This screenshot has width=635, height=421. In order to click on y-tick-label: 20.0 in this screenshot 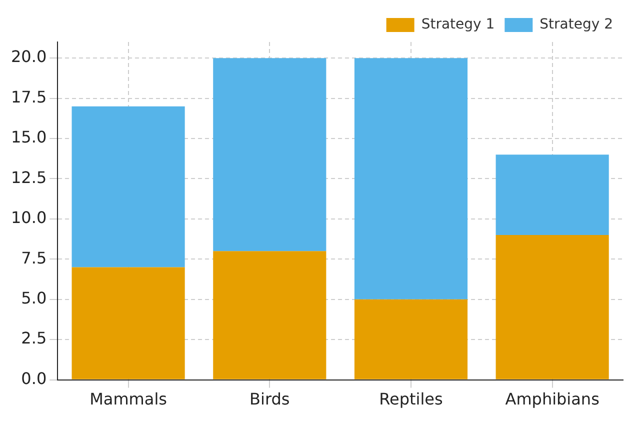, I will do `click(29, 56)`.